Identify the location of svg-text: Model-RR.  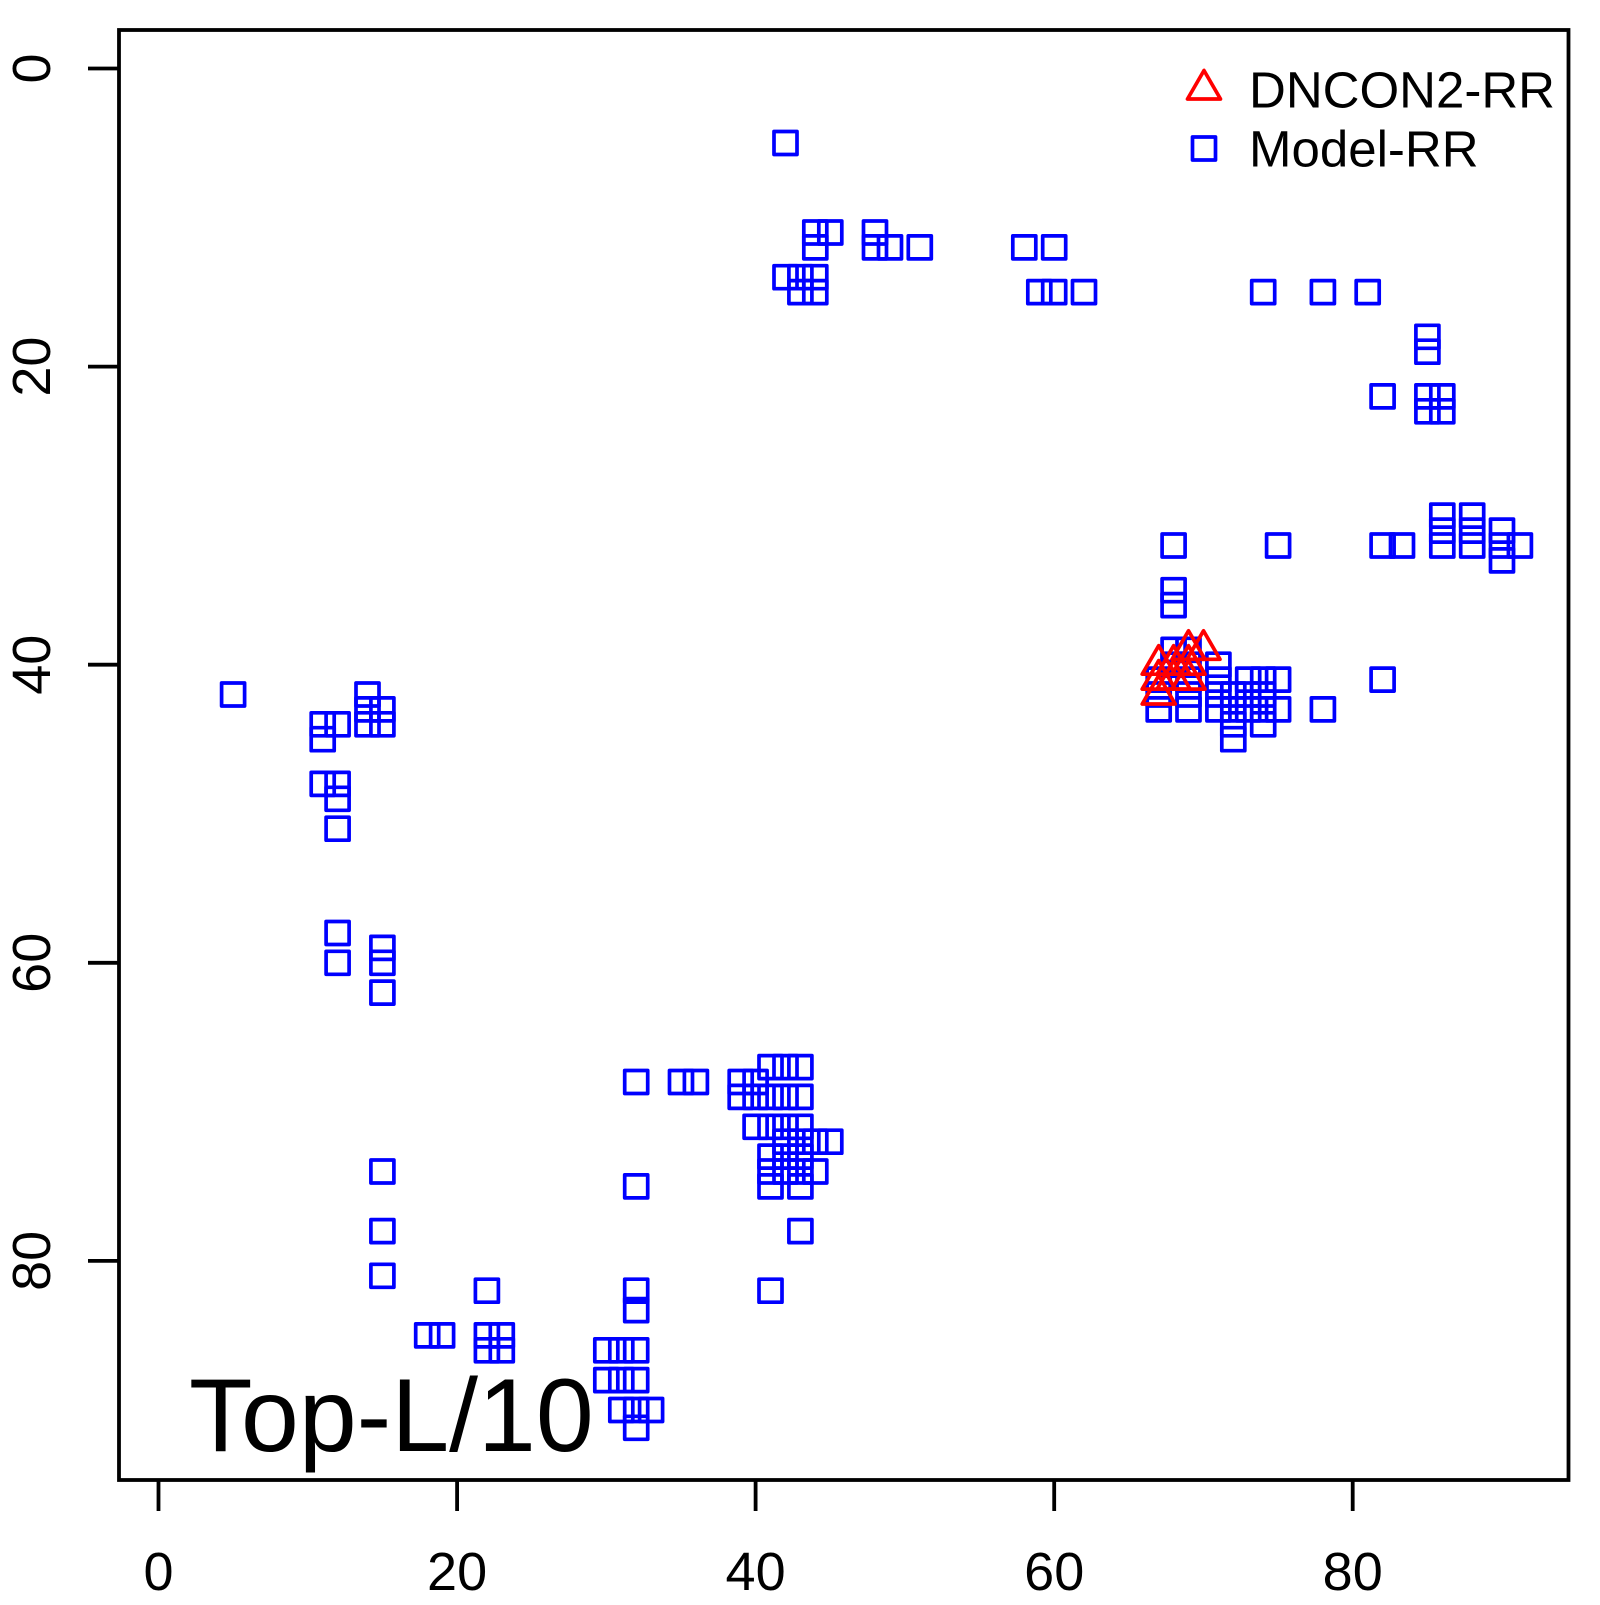
(1364, 149).